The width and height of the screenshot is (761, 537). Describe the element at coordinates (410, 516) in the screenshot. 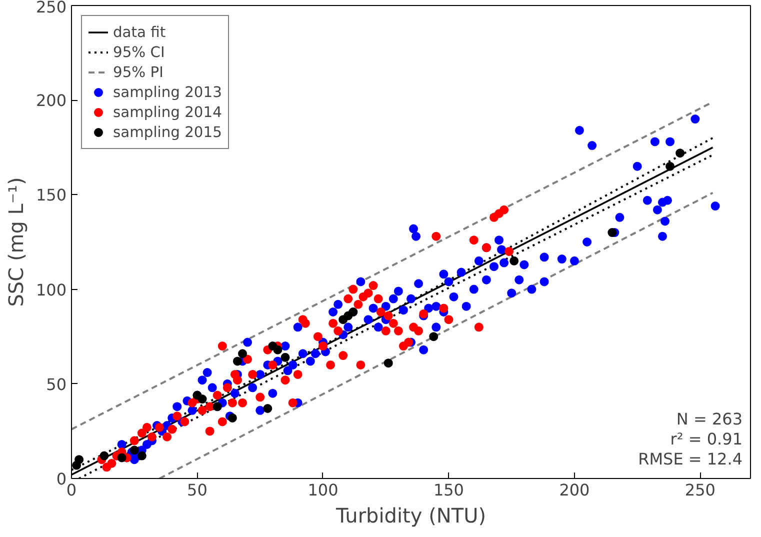

I see `x-axis-title: Turbidity (NTU)` at that location.